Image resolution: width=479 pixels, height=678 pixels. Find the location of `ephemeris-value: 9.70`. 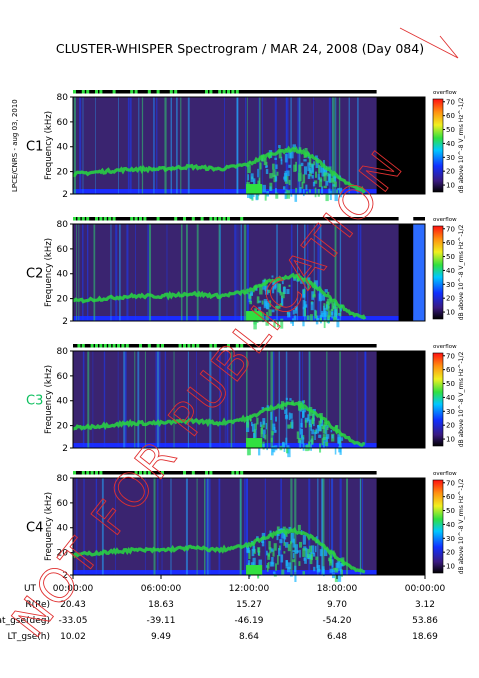

ephemeris-value: 9.70 is located at coordinates (337, 605).